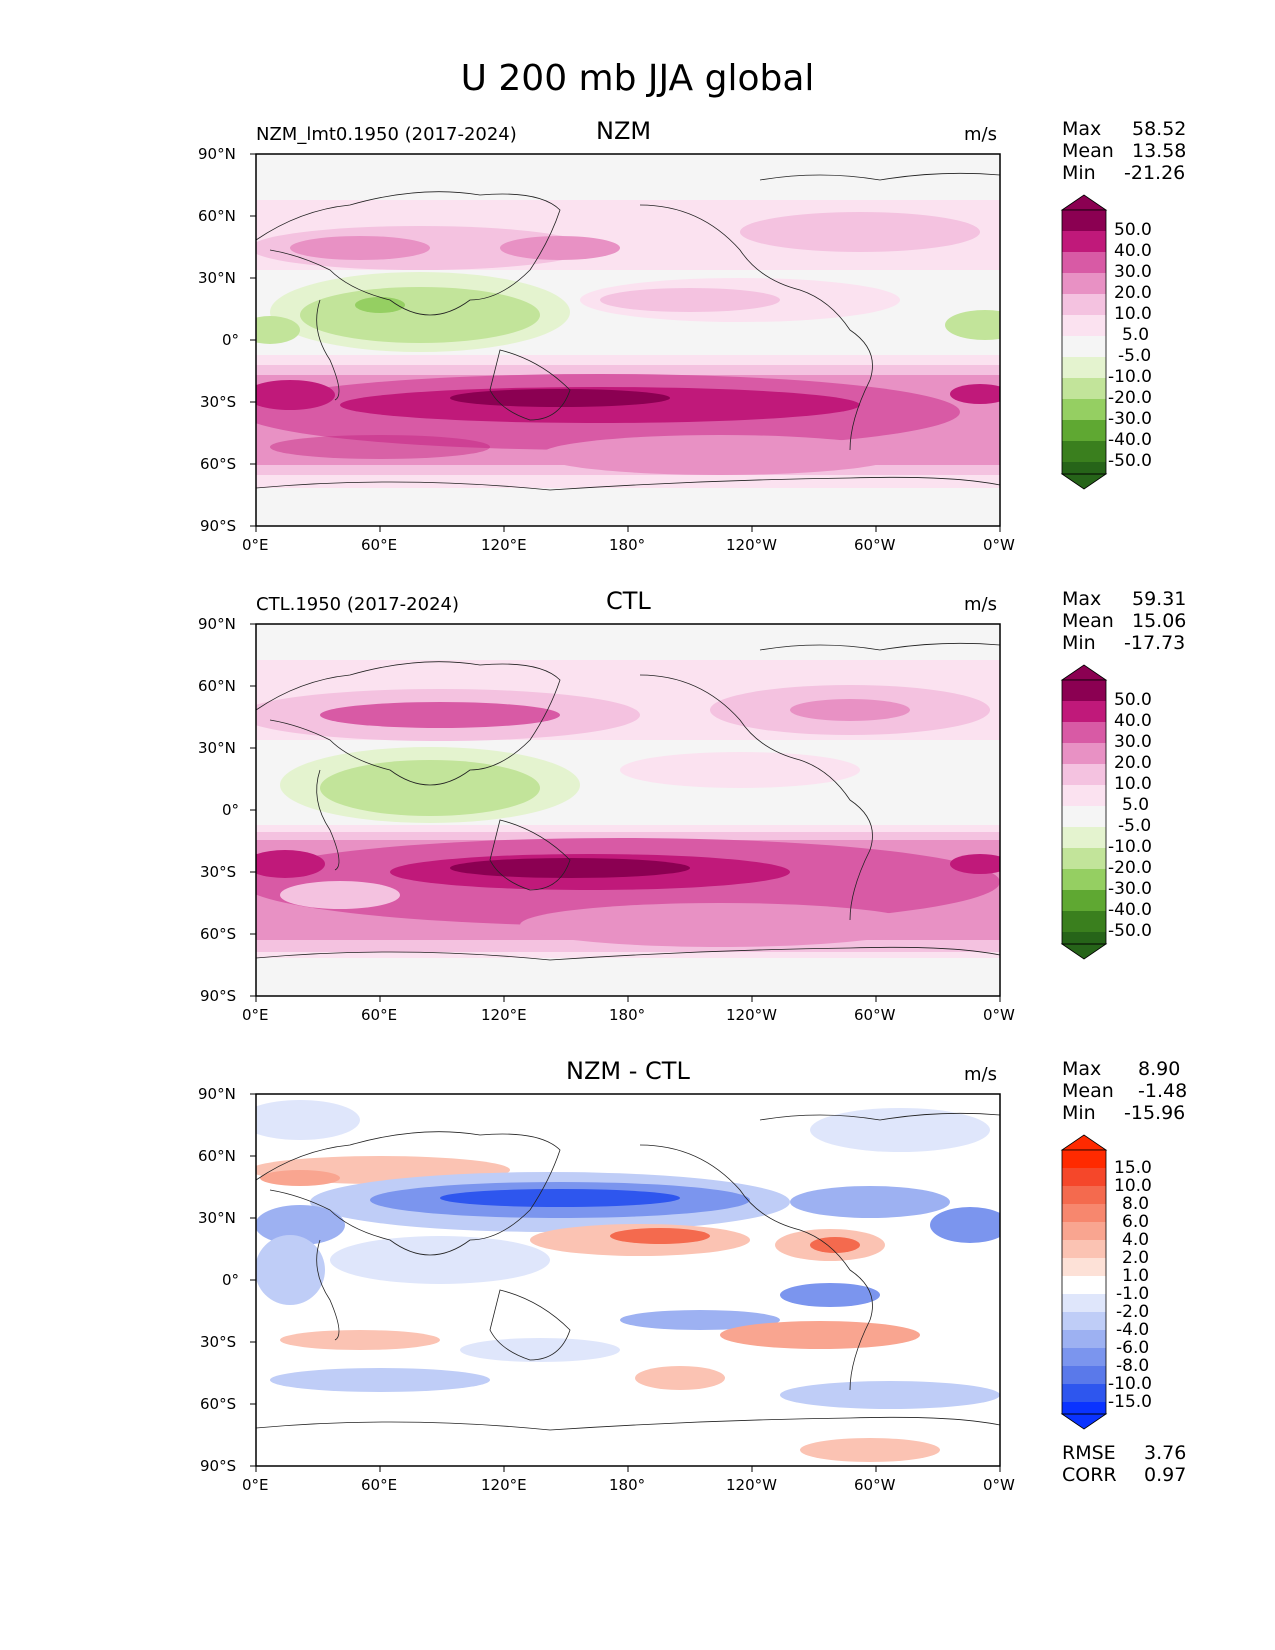  I want to click on stat-min-value: -21.26, so click(1155, 173).